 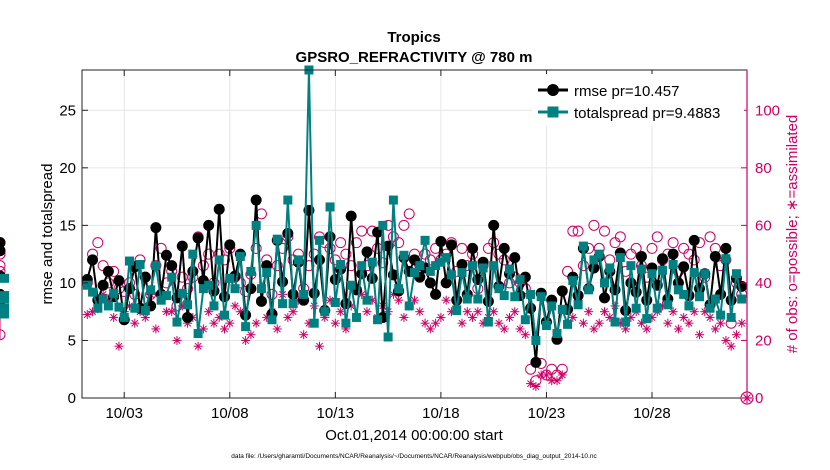 I want to click on y-tick-label-right: 20, so click(x=763, y=340).